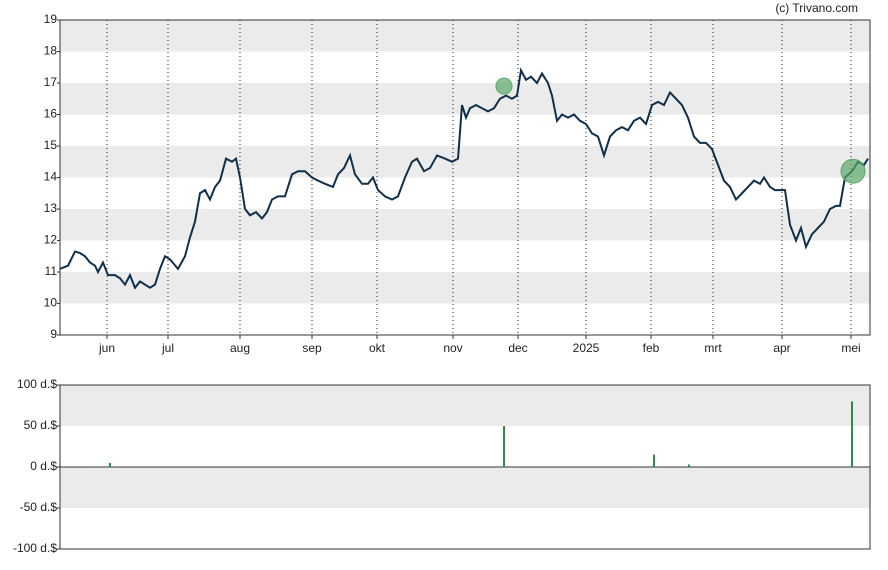 The height and width of the screenshot is (570, 888). What do you see at coordinates (37, 384) in the screenshot?
I see `y-tick-label: 100 d.$` at bounding box center [37, 384].